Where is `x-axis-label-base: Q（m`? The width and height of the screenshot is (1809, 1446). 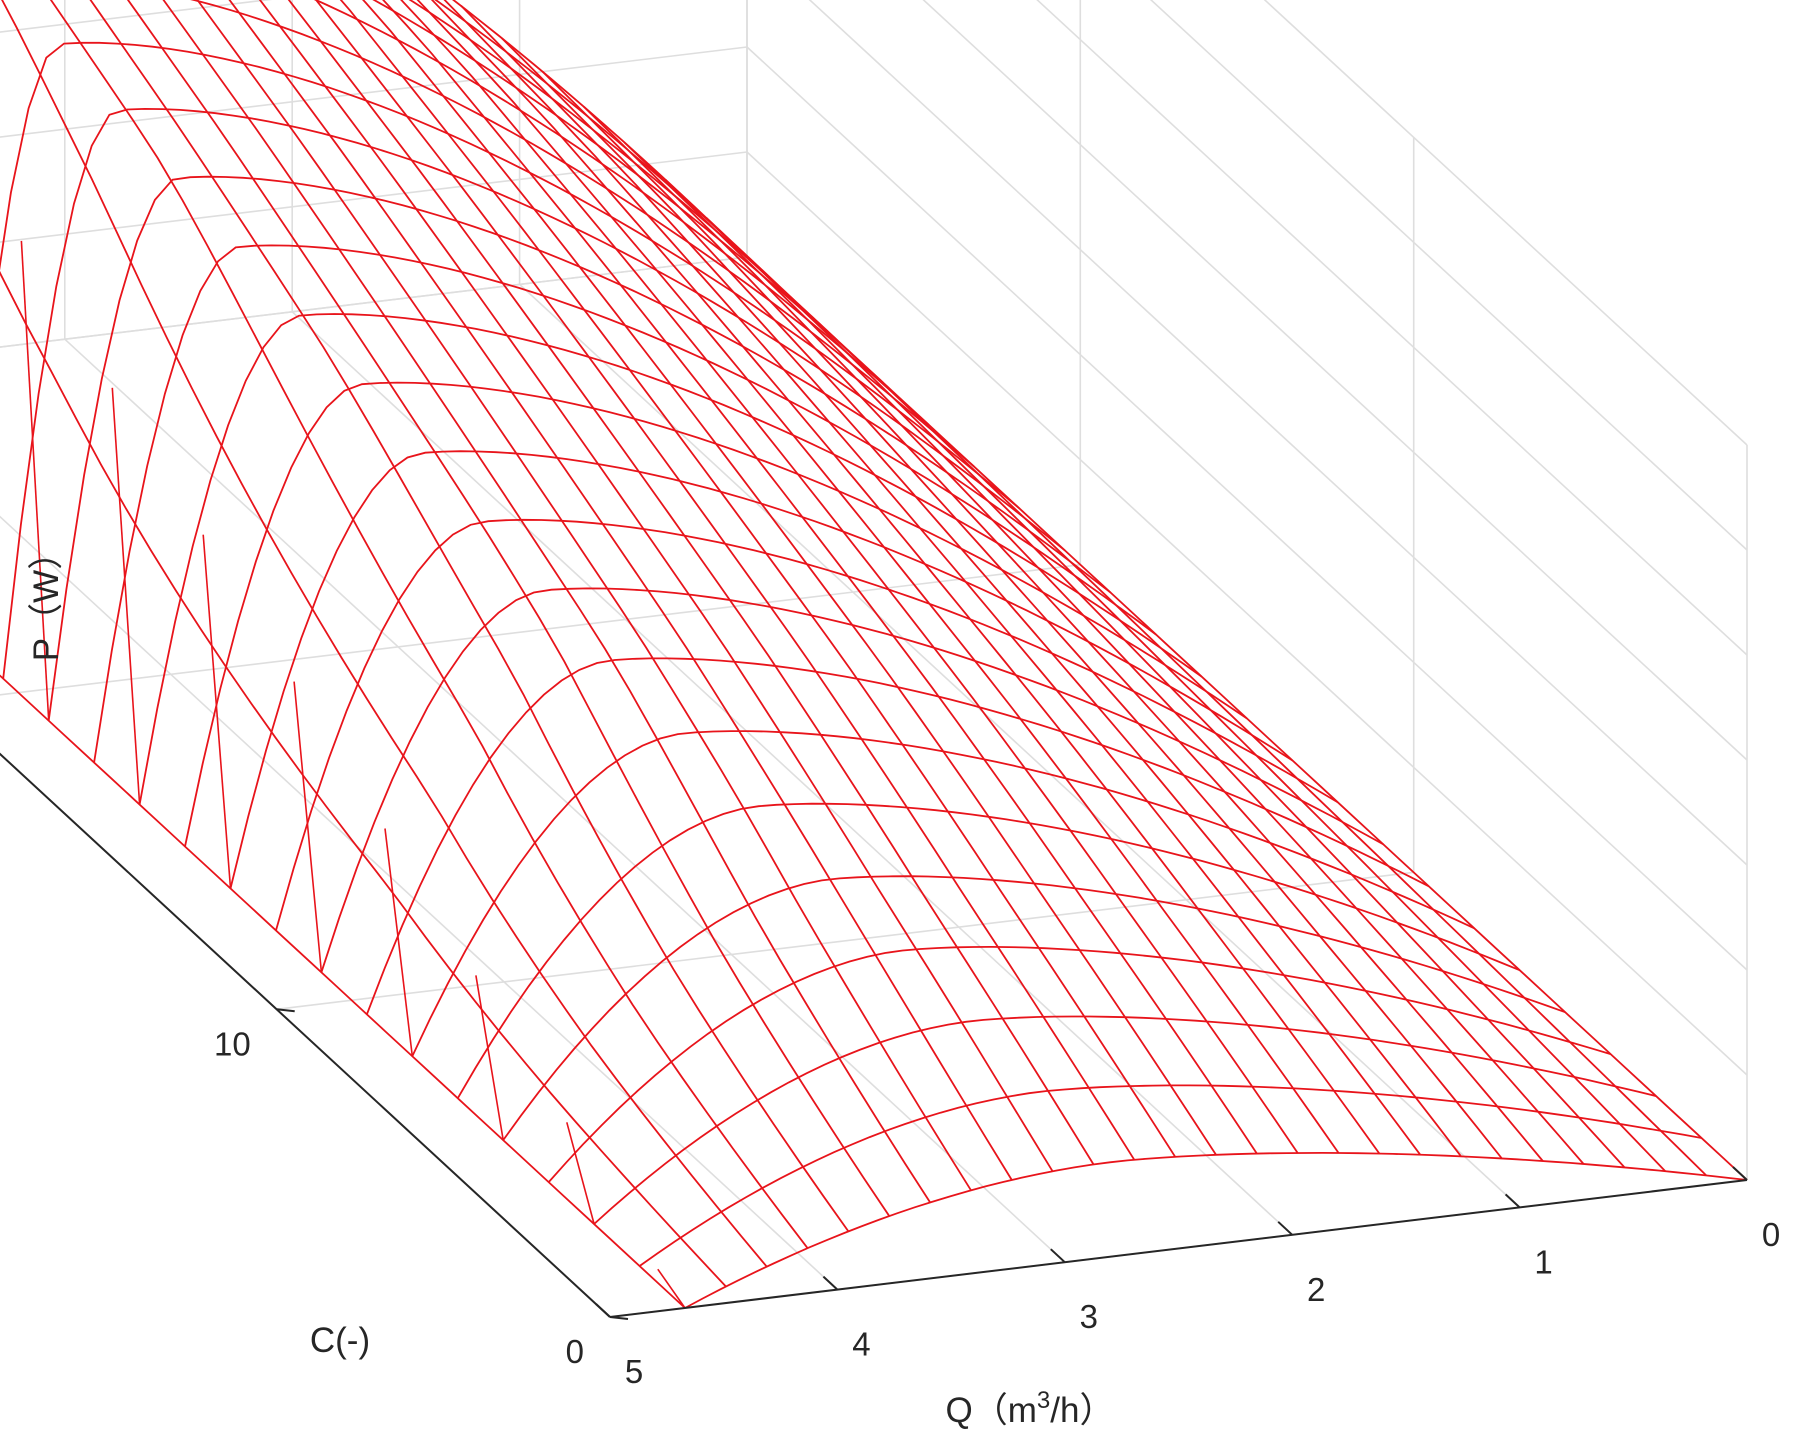 x-axis-label-base: Q（m is located at coordinates (991, 1410).